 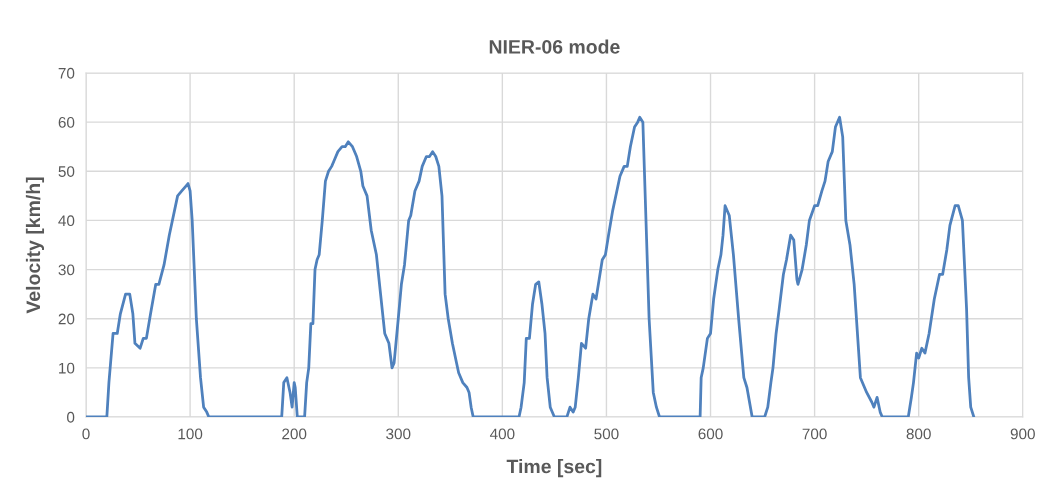 I want to click on x-tick-label: 600, so click(x=710, y=434).